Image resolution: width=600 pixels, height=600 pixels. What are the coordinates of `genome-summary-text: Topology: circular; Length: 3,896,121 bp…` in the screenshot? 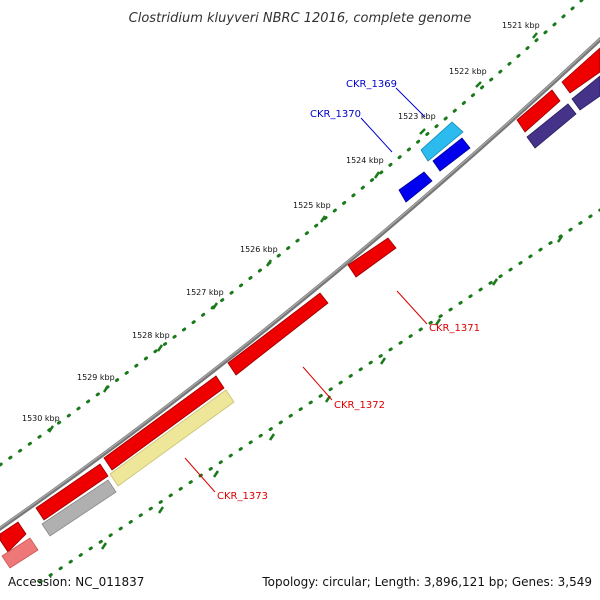 It's located at (426, 582).